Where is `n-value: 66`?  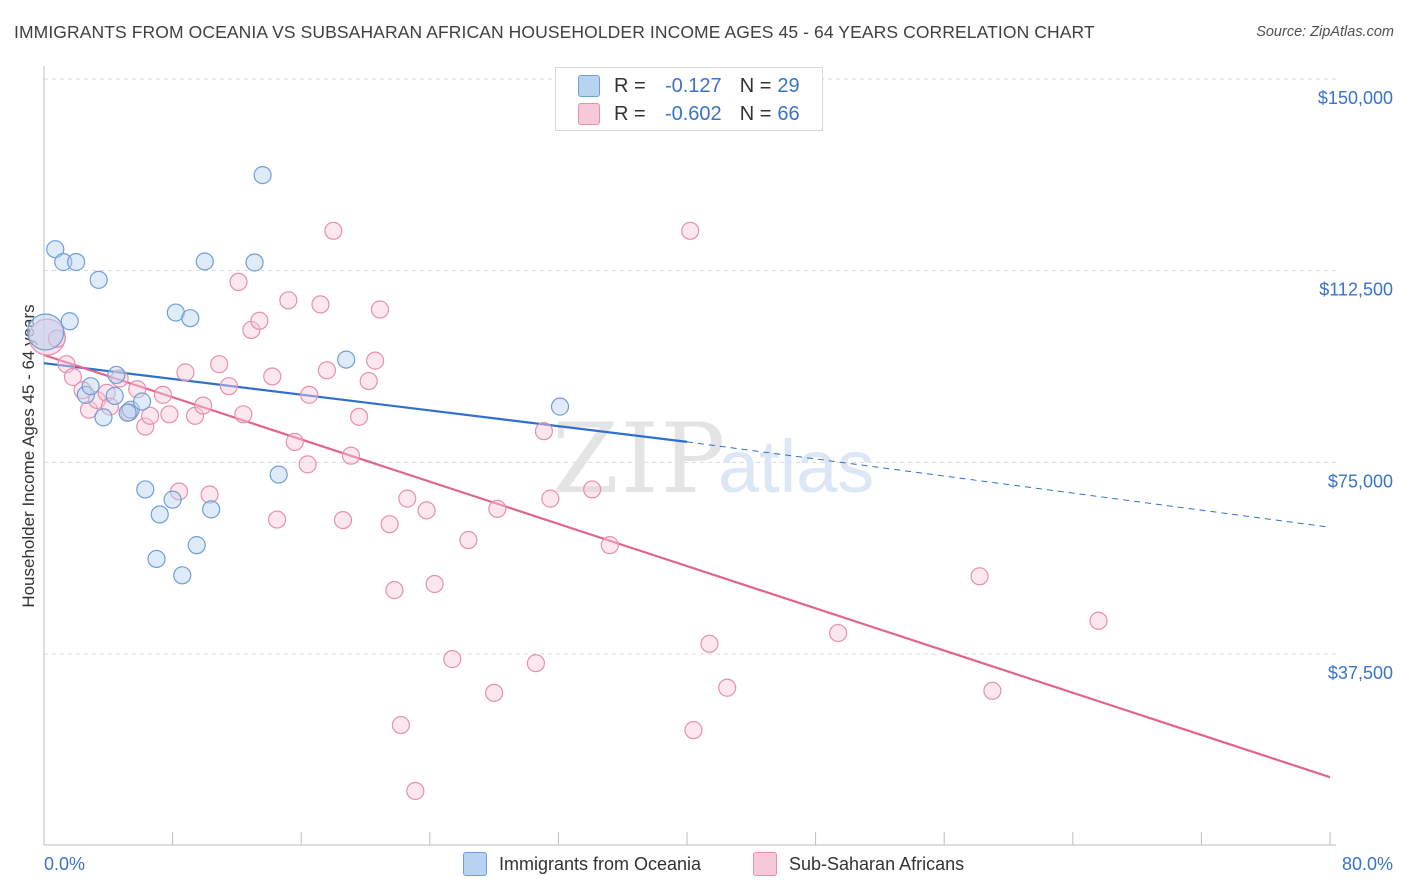 n-value: 66 is located at coordinates (788, 113).